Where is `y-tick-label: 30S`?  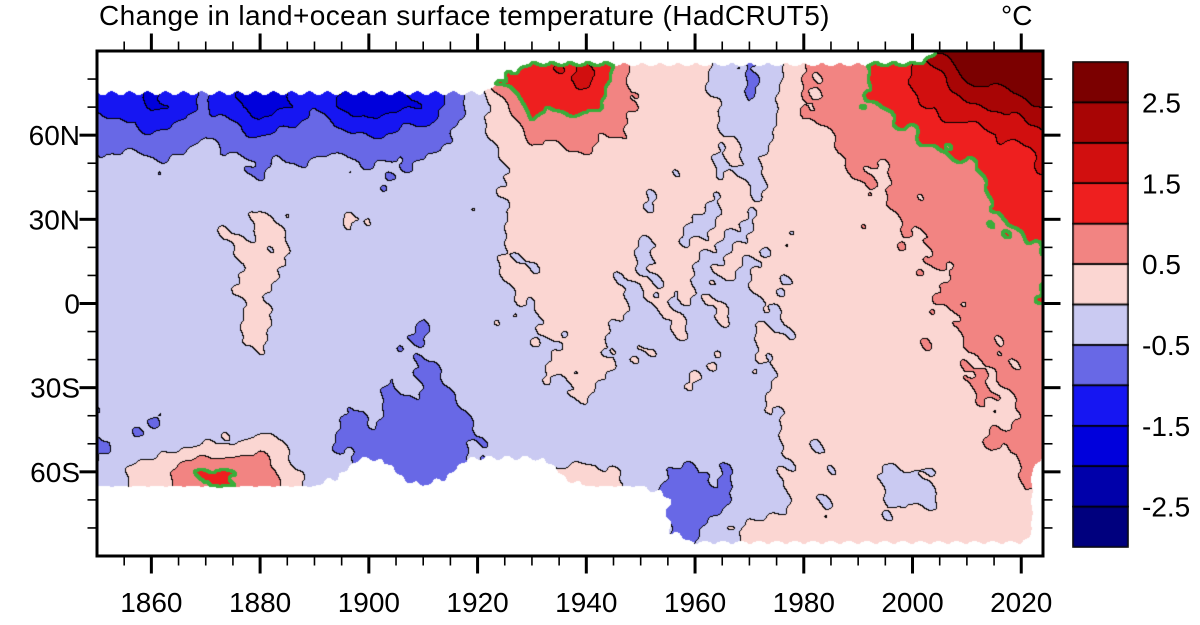 y-tick-label: 30S is located at coordinates (55, 388).